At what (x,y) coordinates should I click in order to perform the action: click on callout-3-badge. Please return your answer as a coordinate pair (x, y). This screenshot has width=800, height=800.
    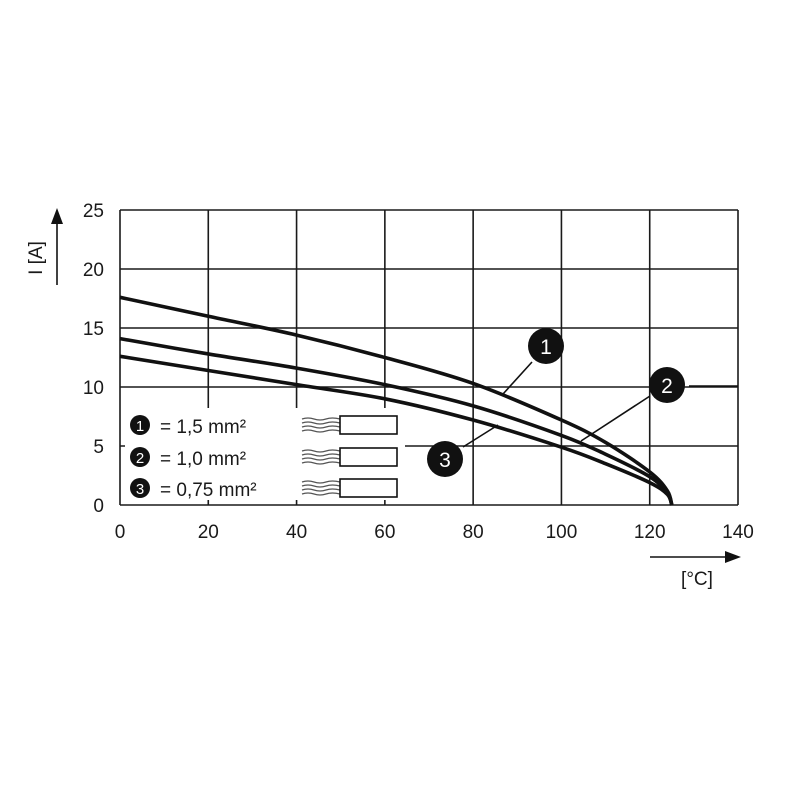
    Looking at the image, I should click on (445, 459).